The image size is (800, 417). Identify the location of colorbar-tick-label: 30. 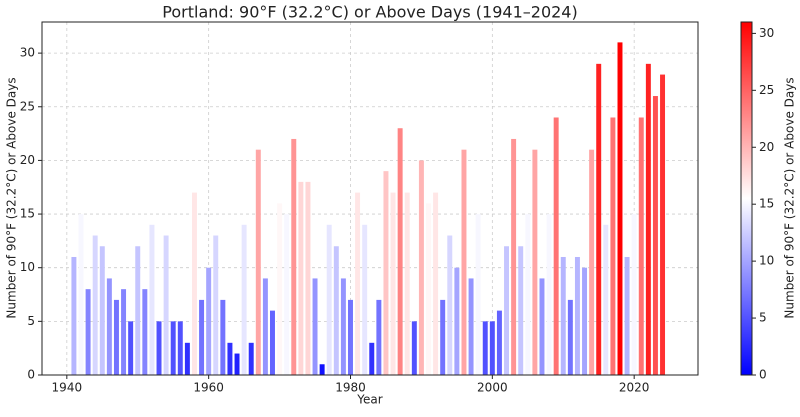
(766, 33).